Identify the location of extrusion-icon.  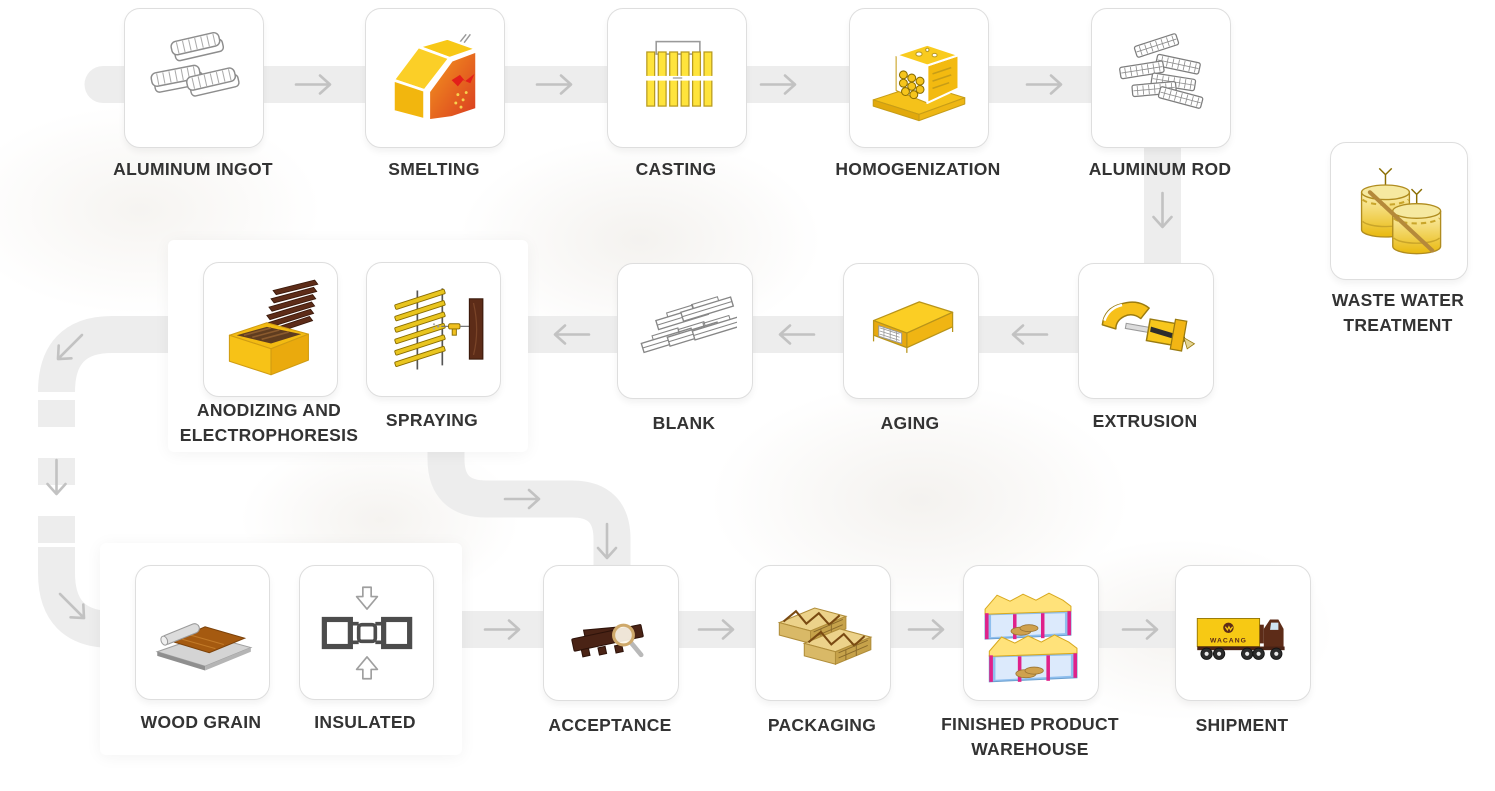
(1148, 326).